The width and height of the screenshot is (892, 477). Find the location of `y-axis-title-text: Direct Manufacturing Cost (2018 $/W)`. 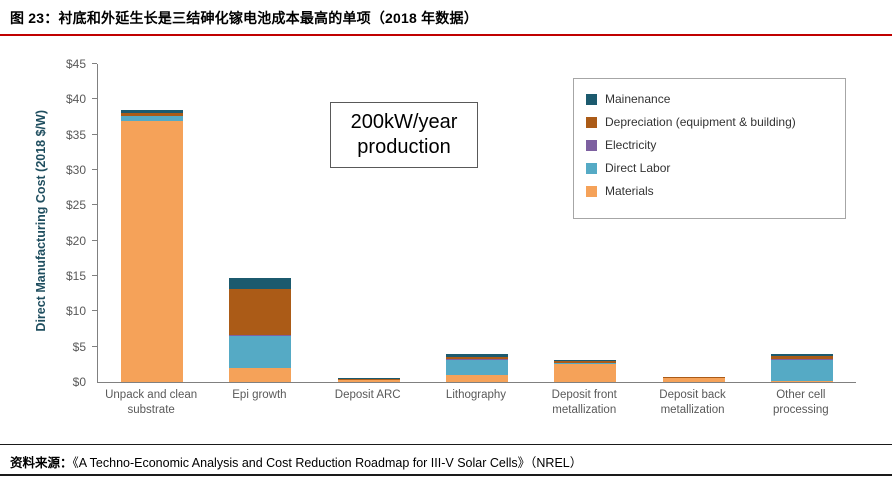

y-axis-title-text: Direct Manufacturing Cost (2018 $/W) is located at coordinates (41, 221).